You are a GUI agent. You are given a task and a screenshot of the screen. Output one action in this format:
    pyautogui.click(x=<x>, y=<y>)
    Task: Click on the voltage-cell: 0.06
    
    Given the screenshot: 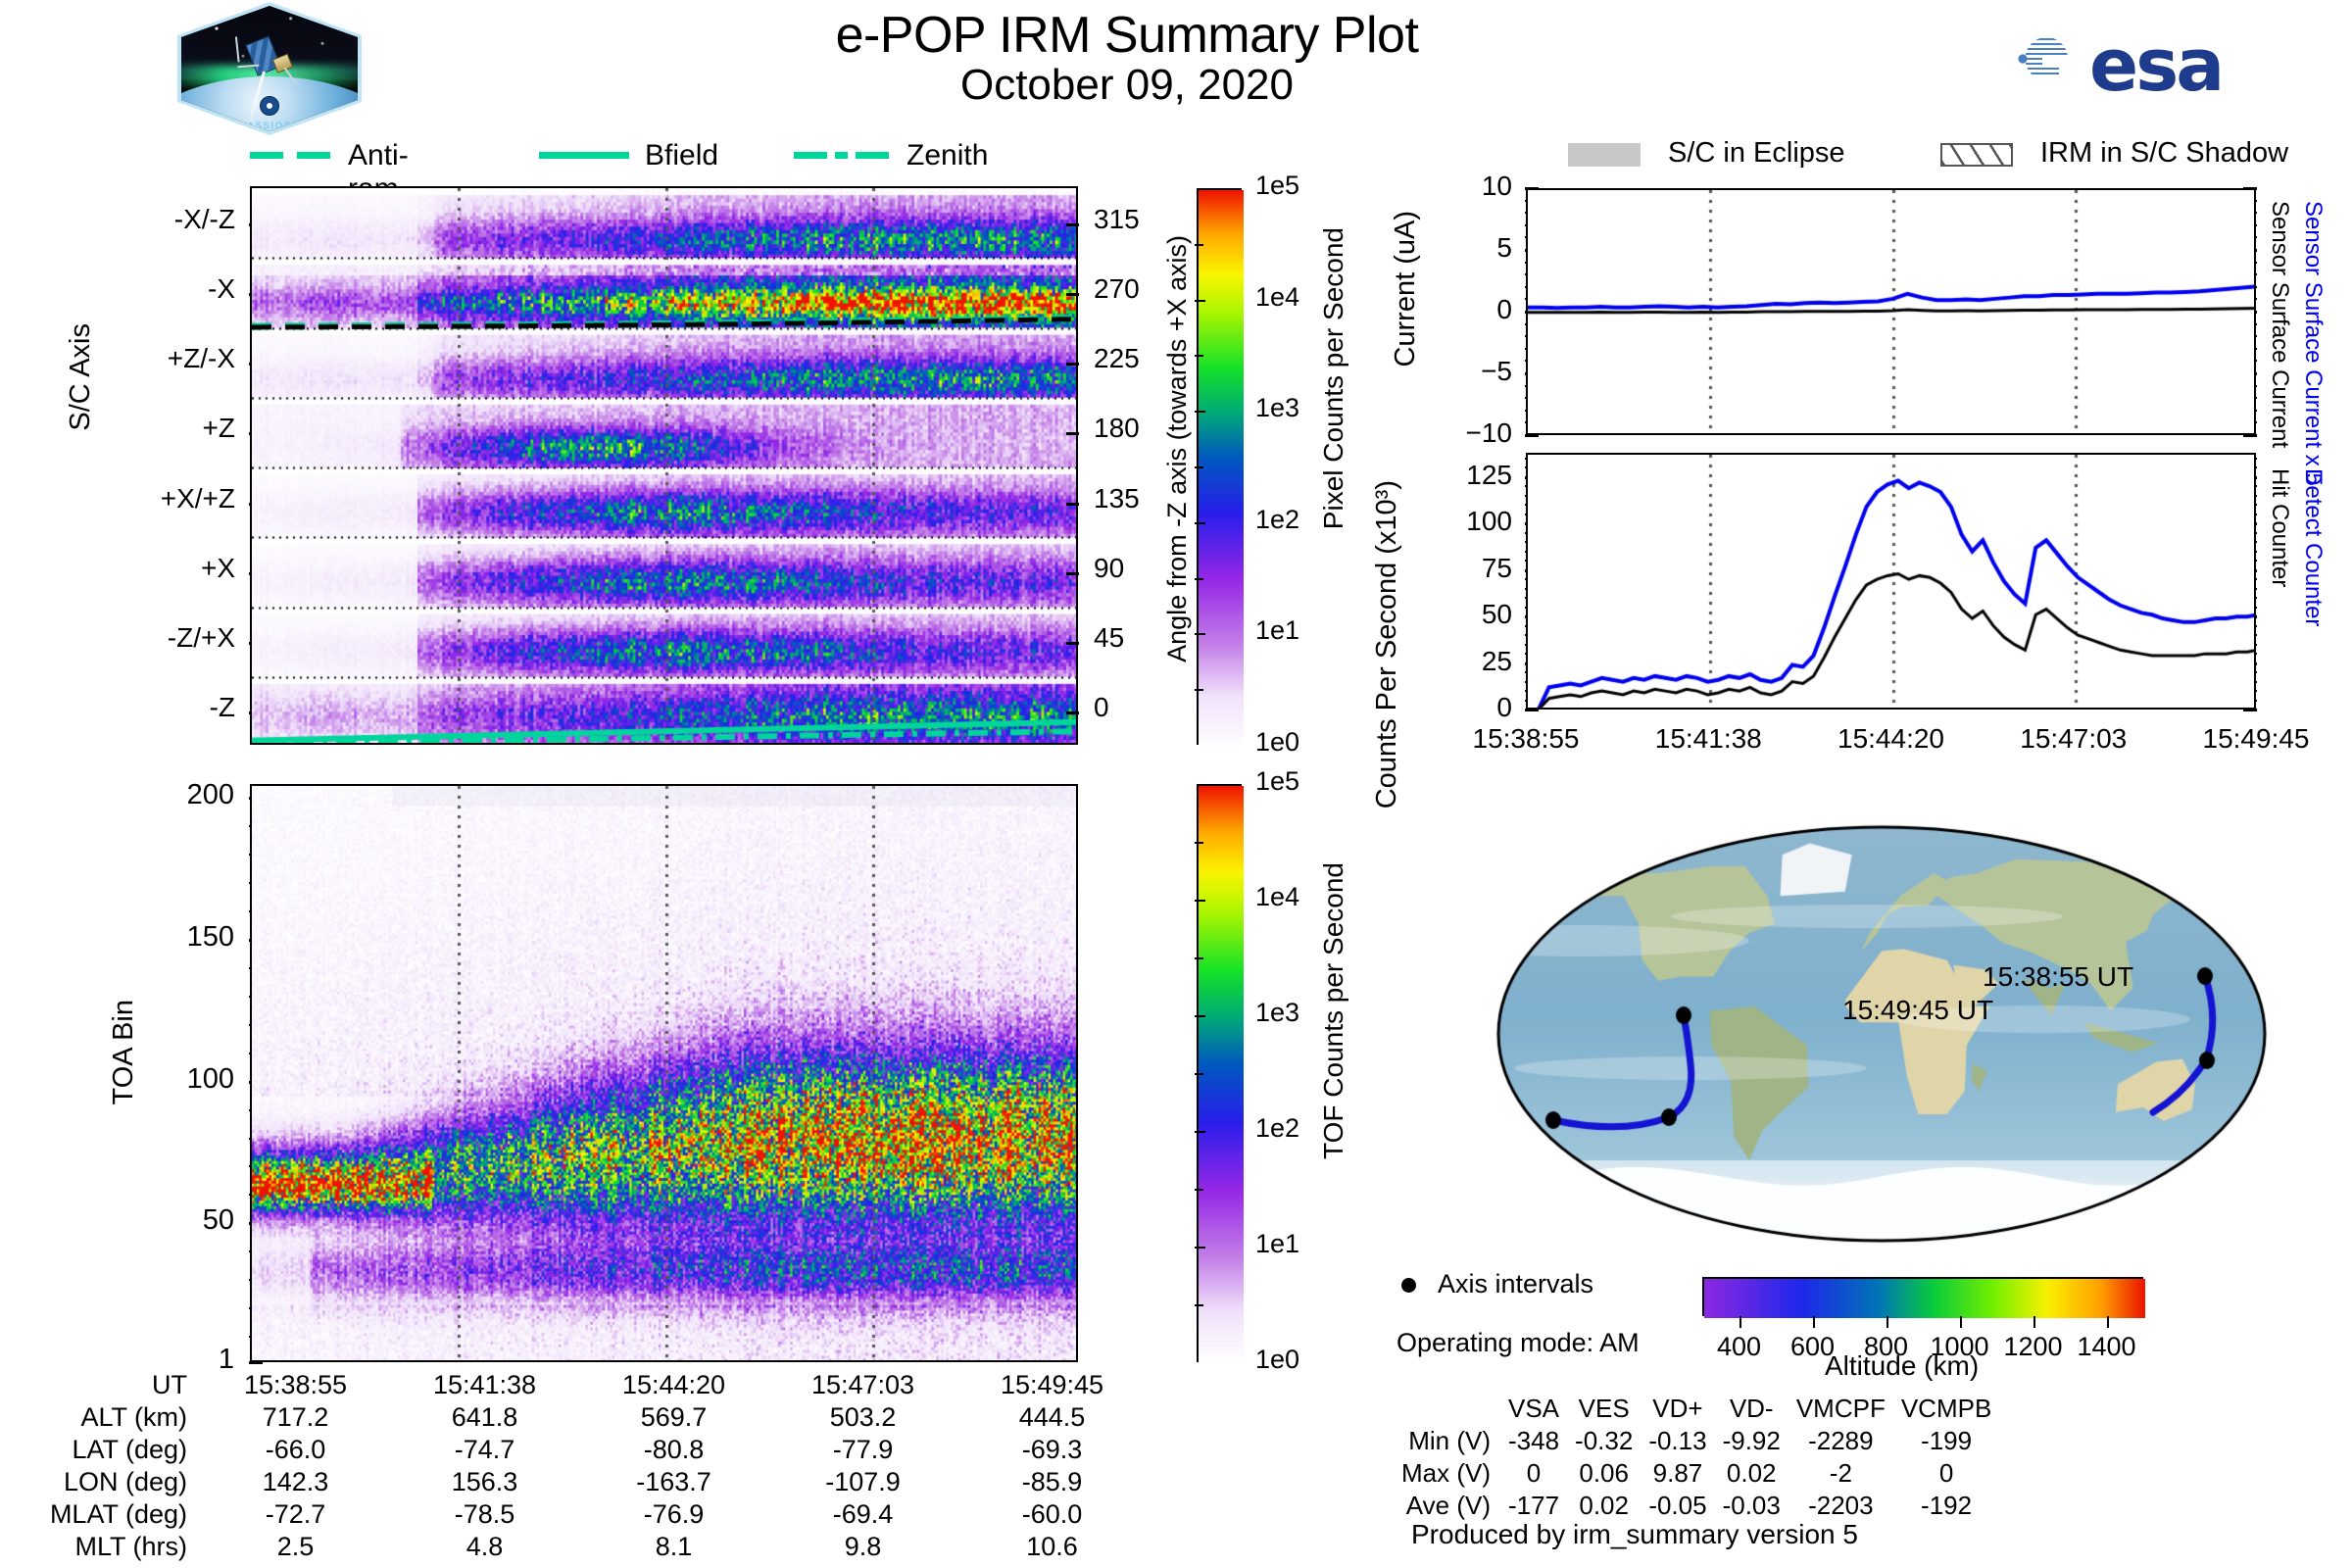 What is the action you would take?
    pyautogui.click(x=1604, y=1473)
    